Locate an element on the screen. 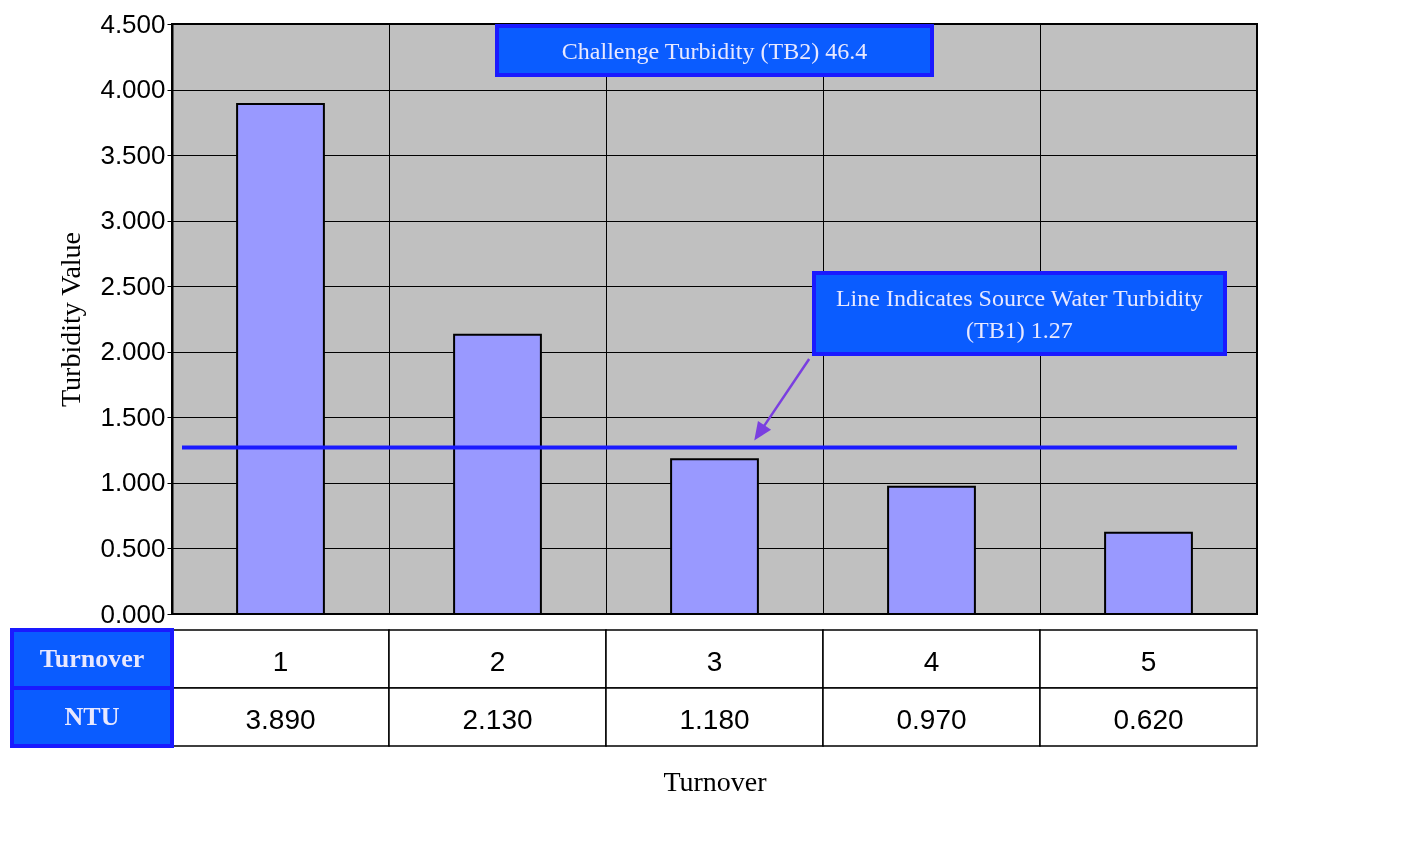 This screenshot has width=1410, height=848. y-tick-label: 1.000 is located at coordinates (133, 482).